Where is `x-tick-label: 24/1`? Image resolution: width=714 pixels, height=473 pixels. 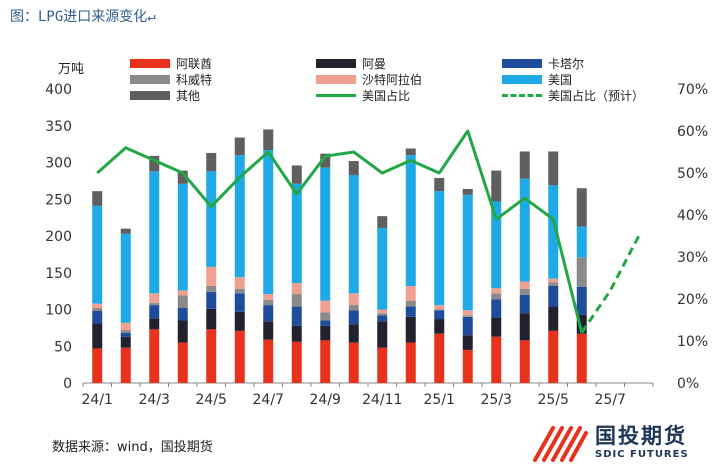
x-tick-label: 24/1 is located at coordinates (97, 400).